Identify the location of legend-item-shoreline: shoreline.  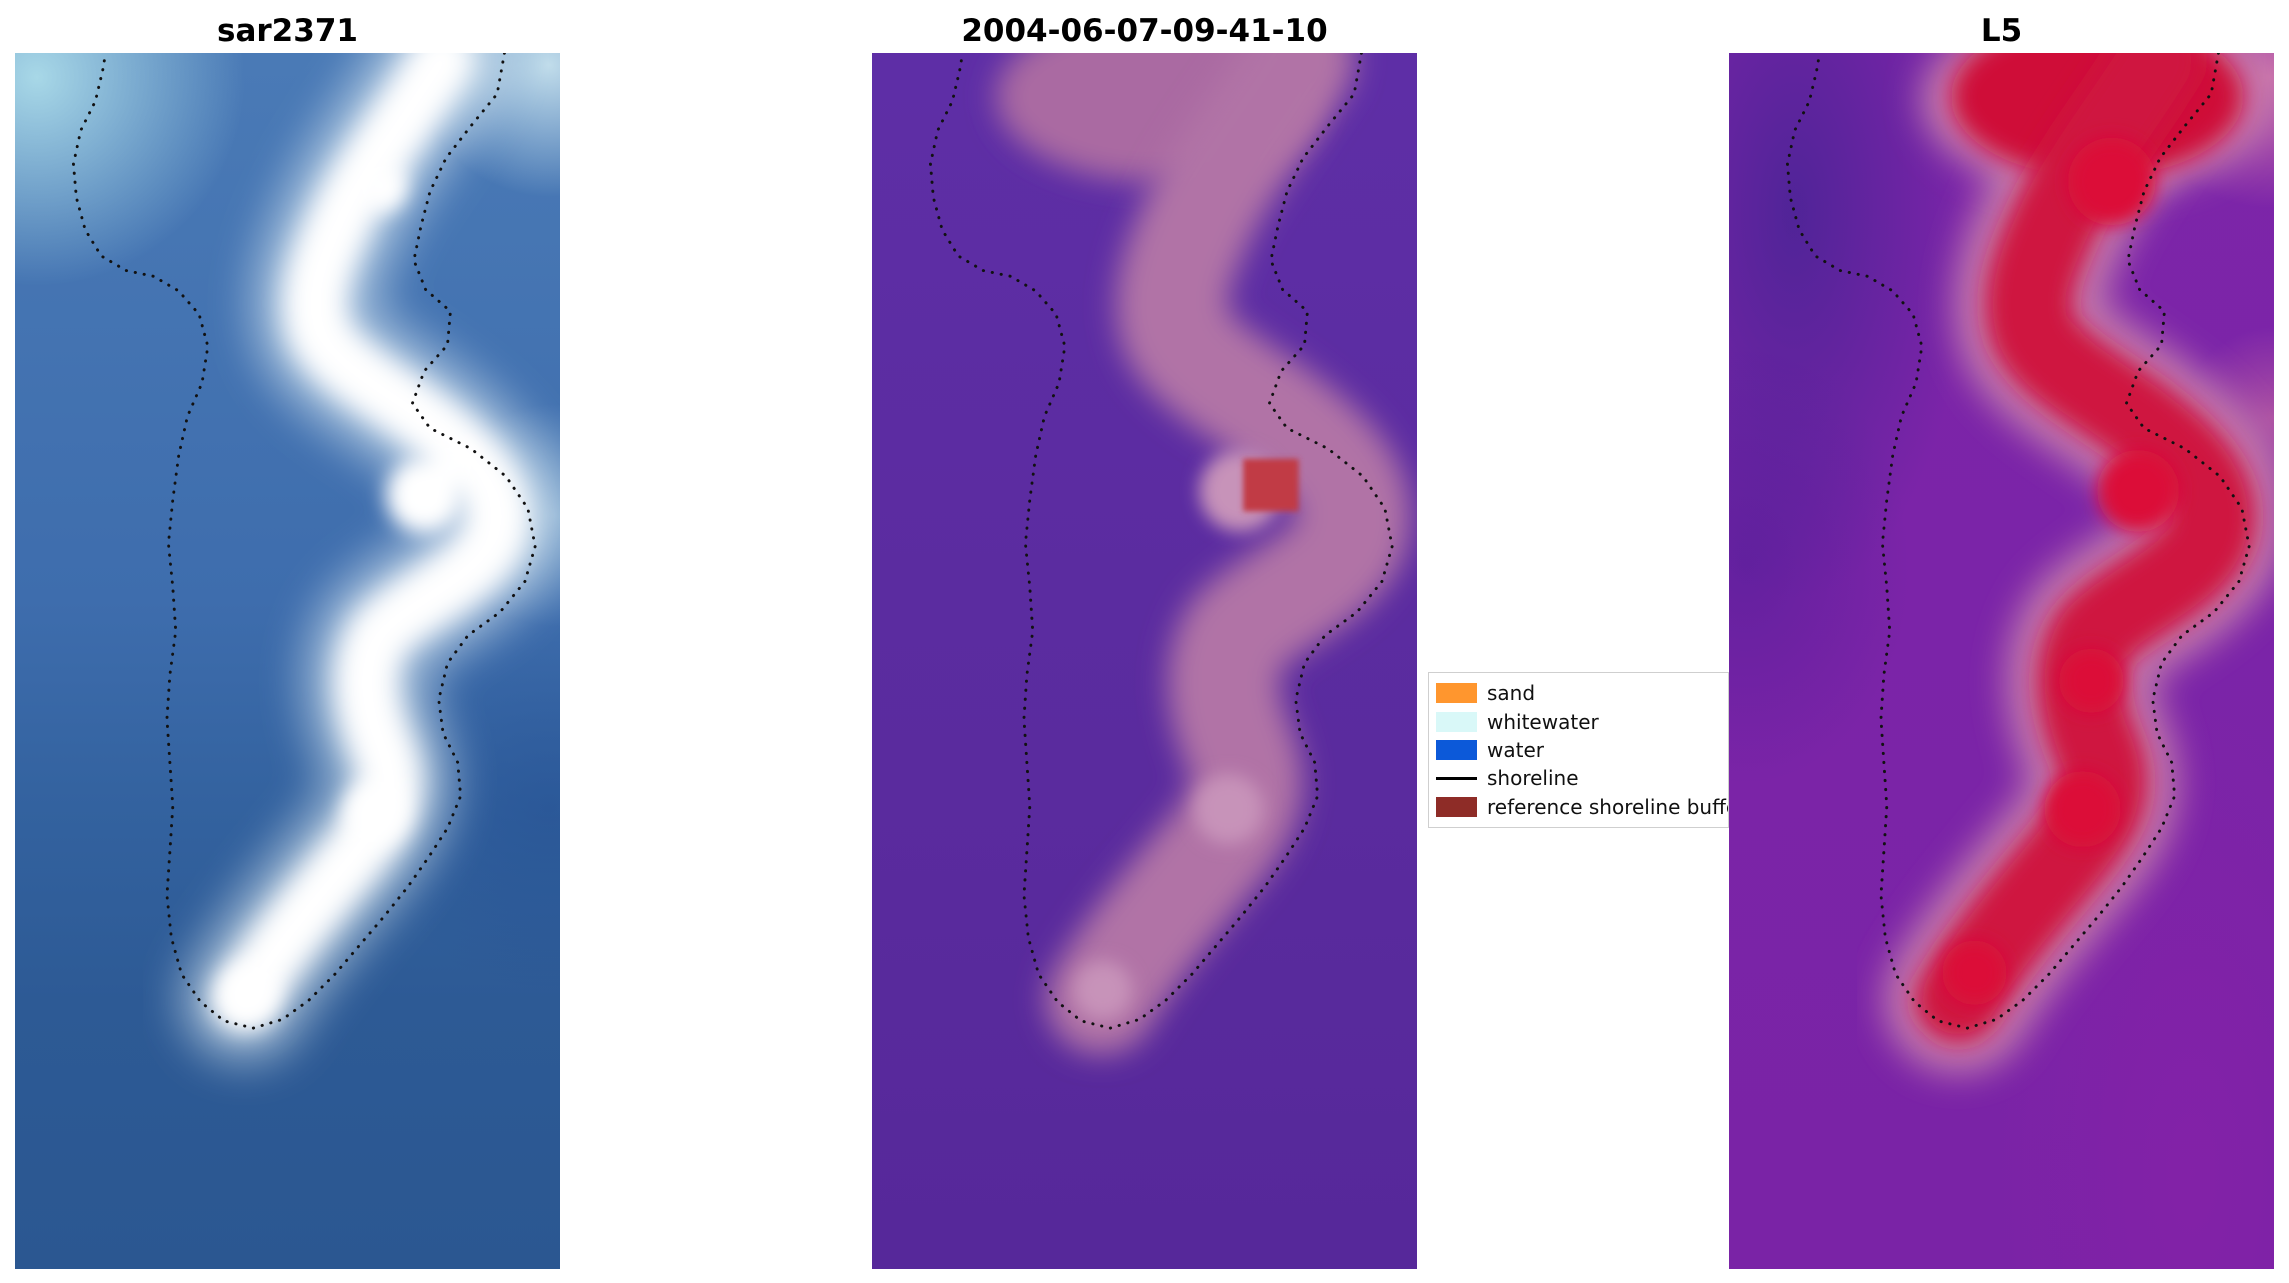
(1582, 778).